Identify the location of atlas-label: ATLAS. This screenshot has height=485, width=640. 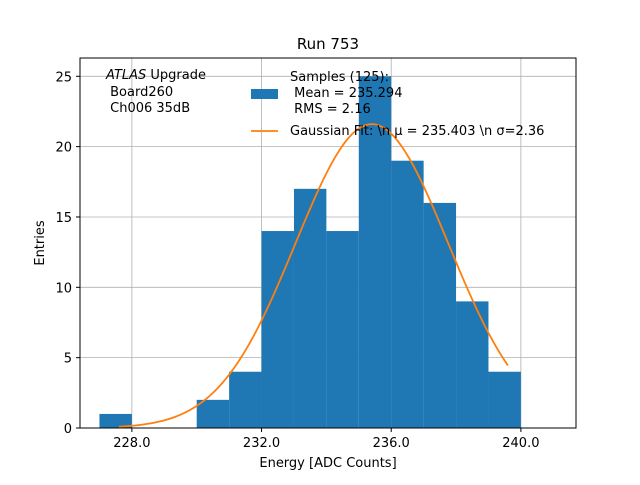
(125, 75).